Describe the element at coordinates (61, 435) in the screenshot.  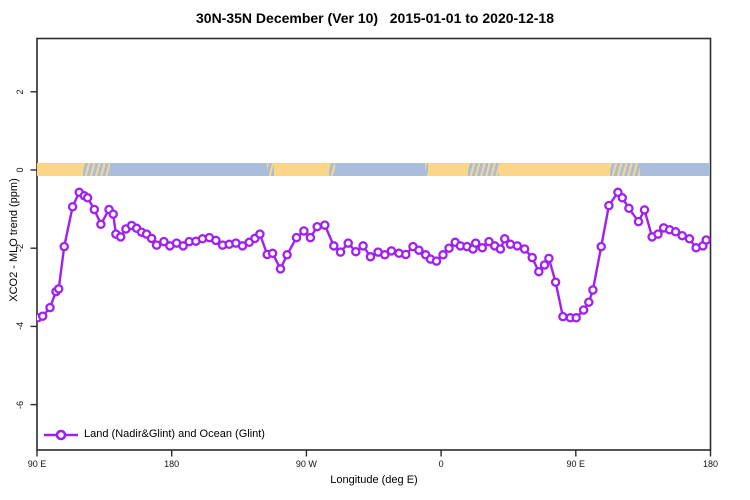
I see `legend-marker-icon` at that location.